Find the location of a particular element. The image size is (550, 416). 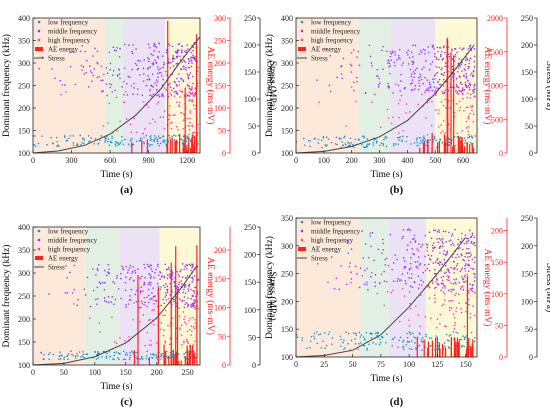

x-tick-label: 1200 is located at coordinates (187, 160).